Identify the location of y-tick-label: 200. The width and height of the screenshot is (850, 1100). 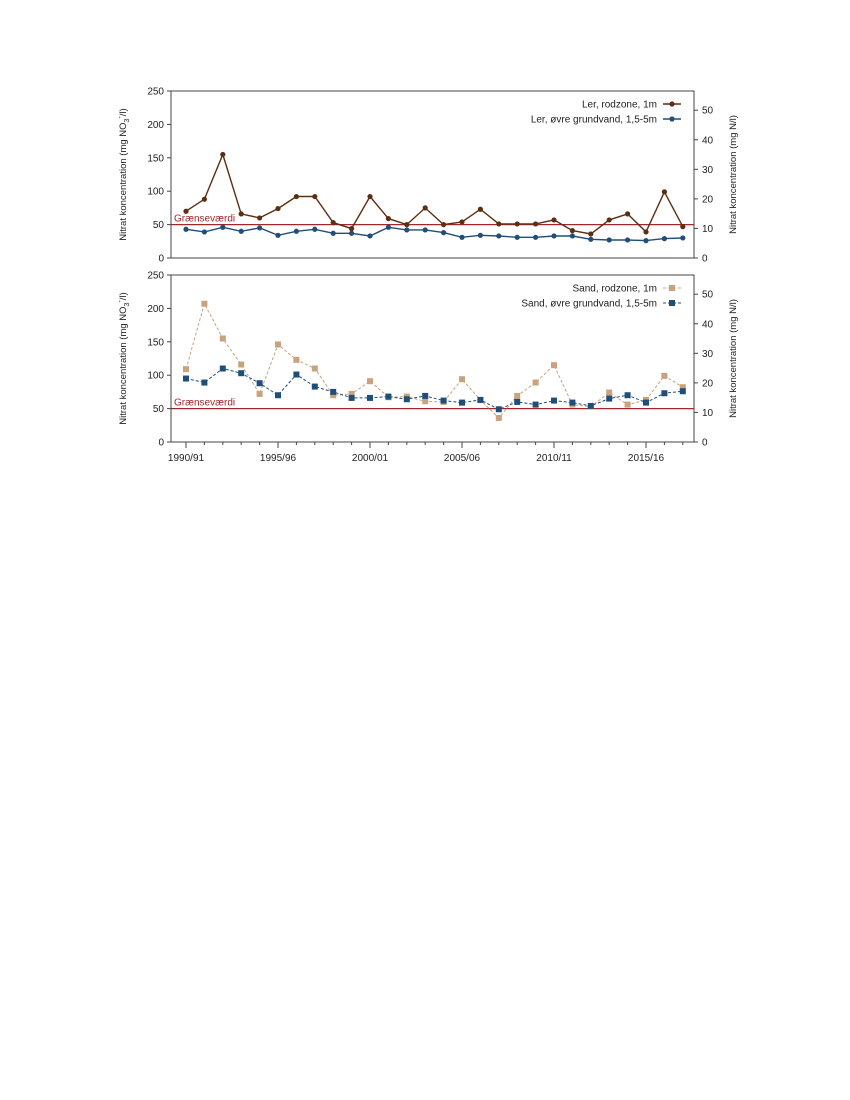
(155, 125).